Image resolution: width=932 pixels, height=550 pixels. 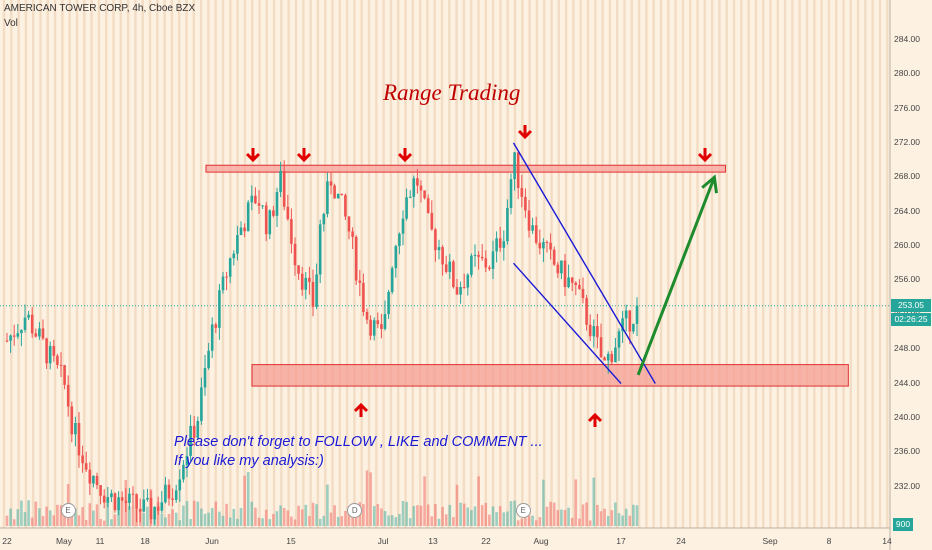 What do you see at coordinates (907, 141) in the screenshot?
I see `price-tick-label: 272.00` at bounding box center [907, 141].